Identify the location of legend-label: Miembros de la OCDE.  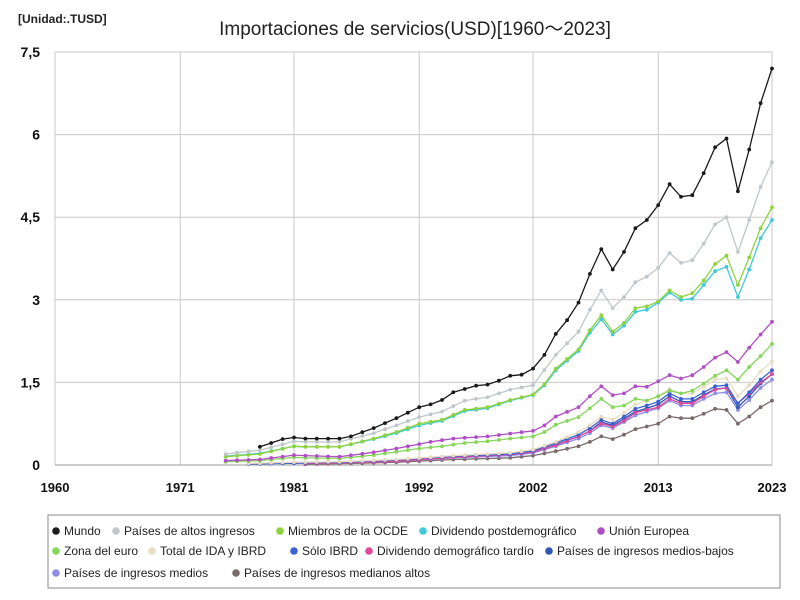
(348, 531).